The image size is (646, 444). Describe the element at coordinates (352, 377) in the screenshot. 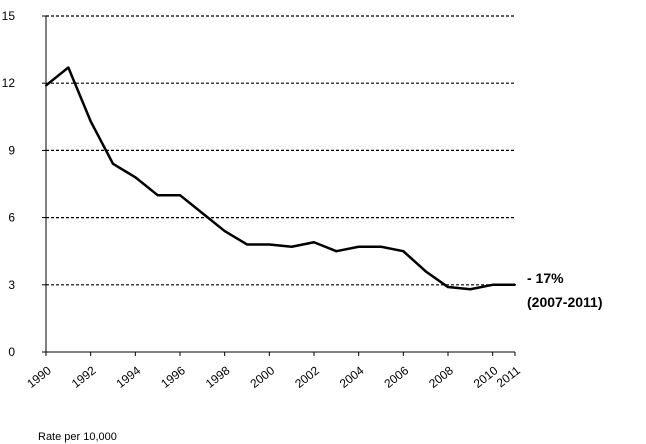

I see `x-tick-label: 2004` at that location.